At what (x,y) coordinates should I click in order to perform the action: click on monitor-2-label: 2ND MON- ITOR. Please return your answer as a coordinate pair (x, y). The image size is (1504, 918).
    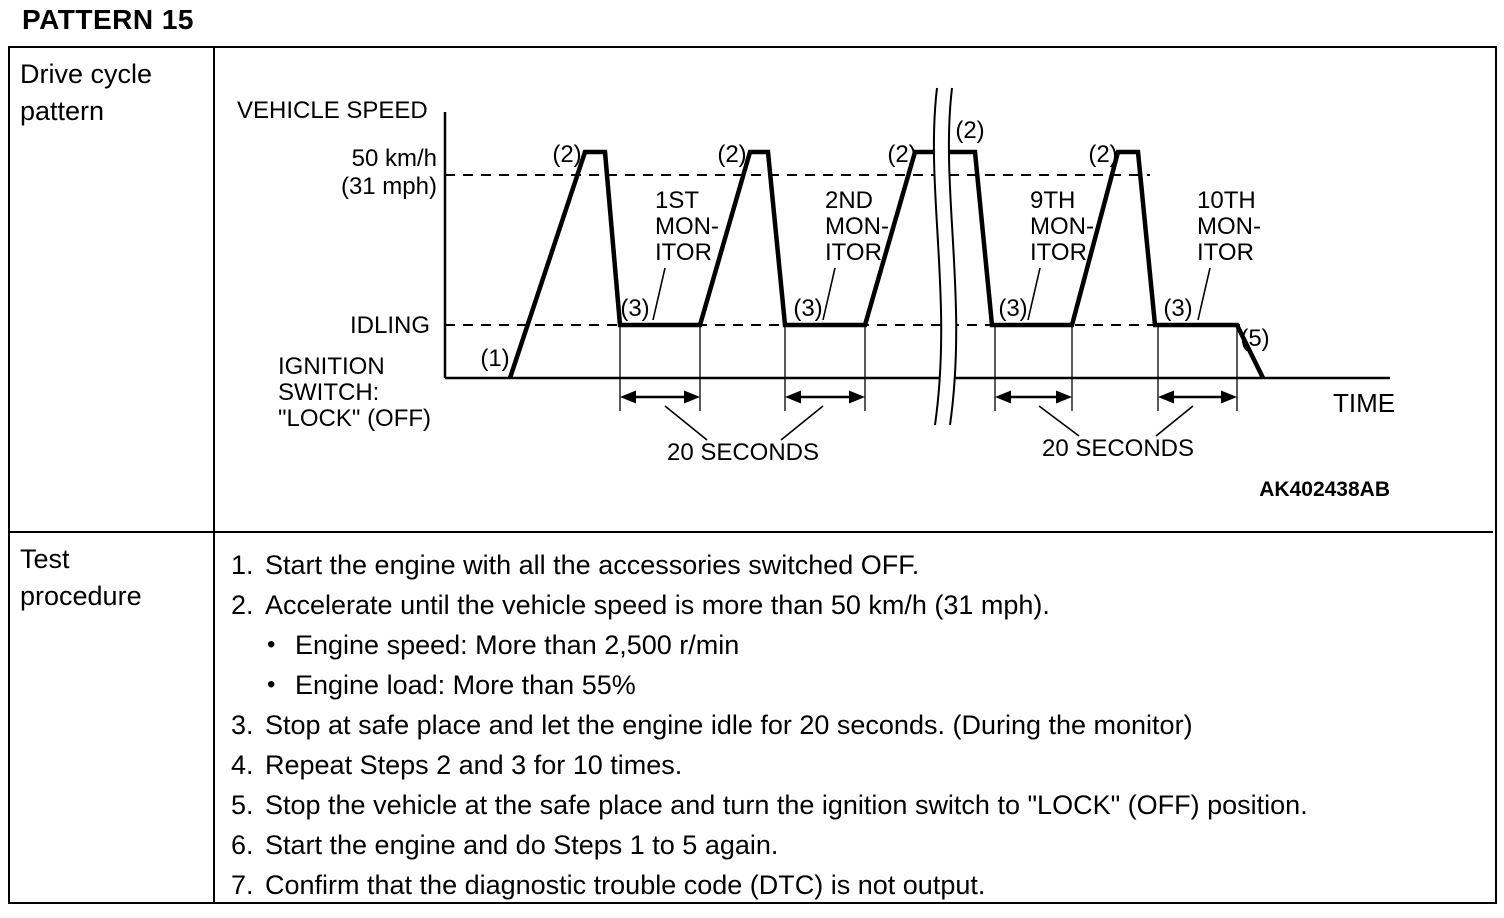
    Looking at the image, I should click on (857, 226).